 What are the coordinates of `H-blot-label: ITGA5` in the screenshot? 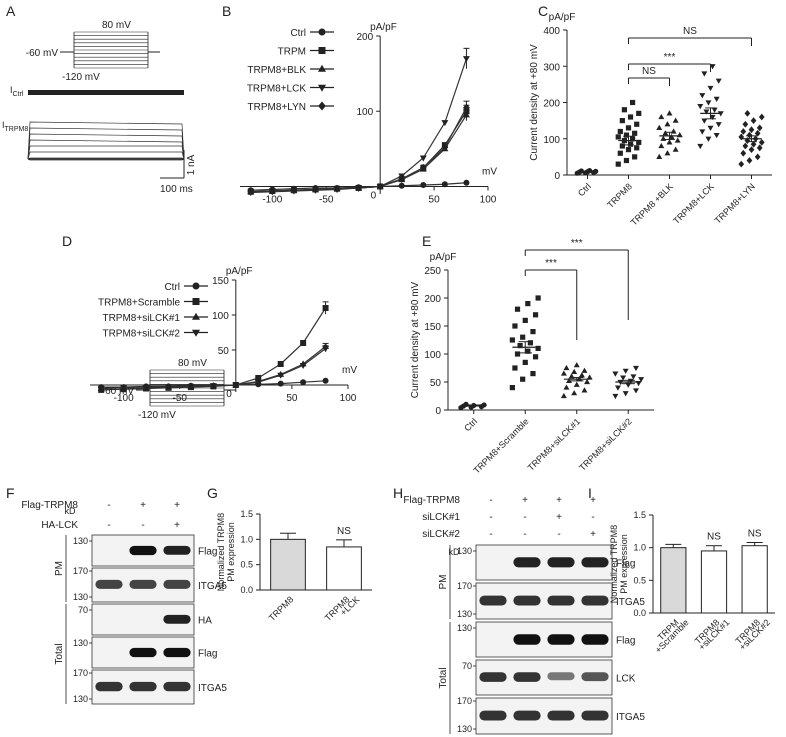 It's located at (630, 602).